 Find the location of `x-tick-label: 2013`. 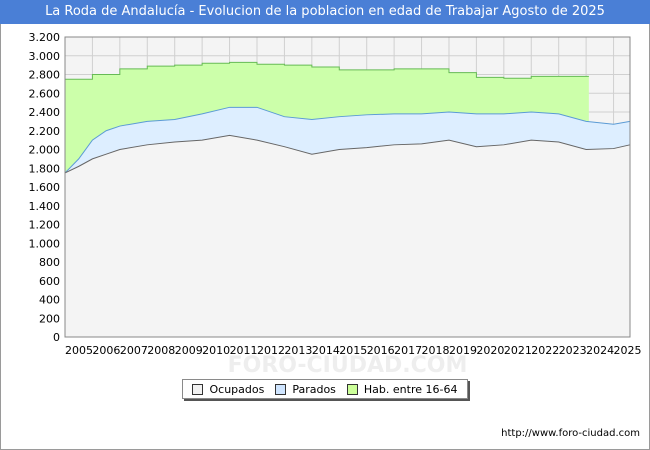

x-tick-label: 2013 is located at coordinates (298, 350).